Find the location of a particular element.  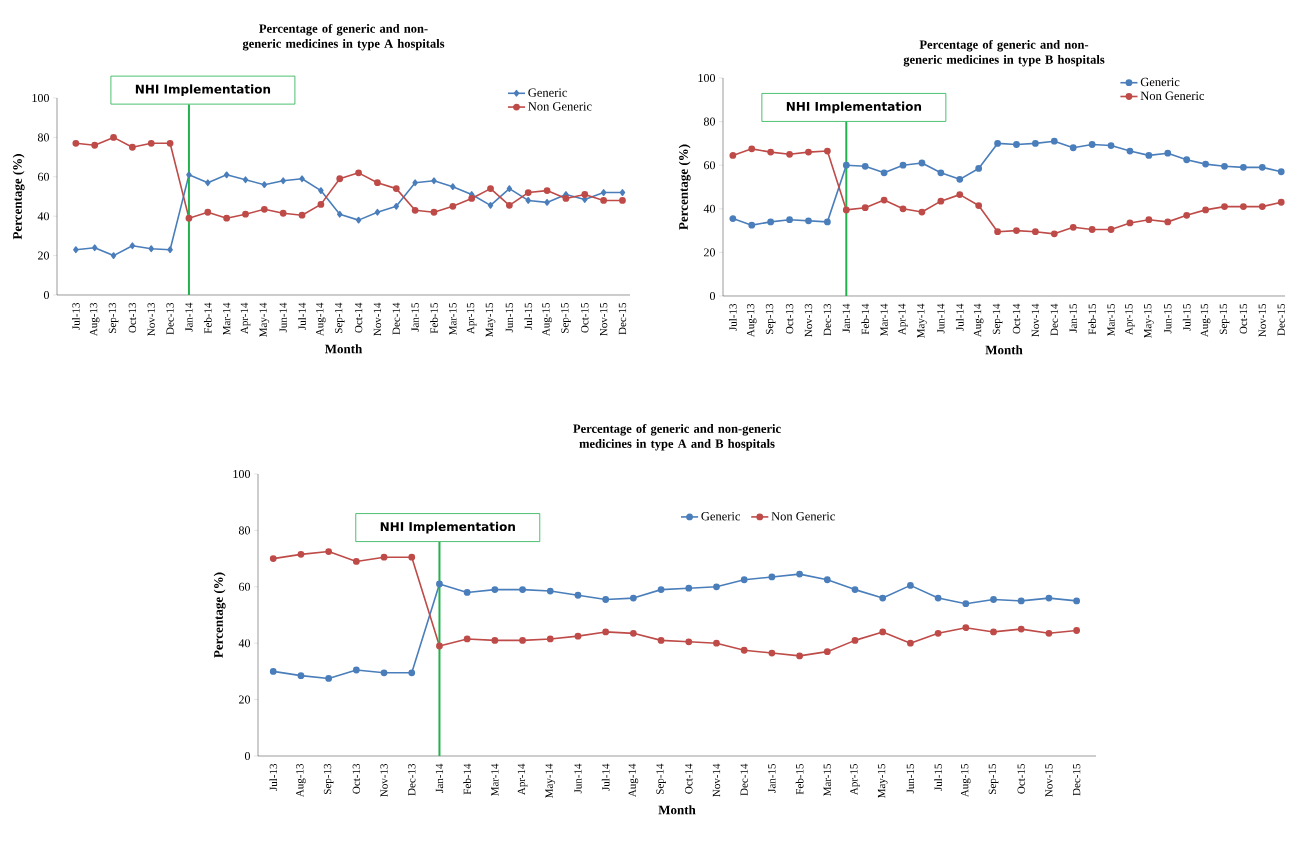

y-tick-label: 20 is located at coordinates (44, 255).